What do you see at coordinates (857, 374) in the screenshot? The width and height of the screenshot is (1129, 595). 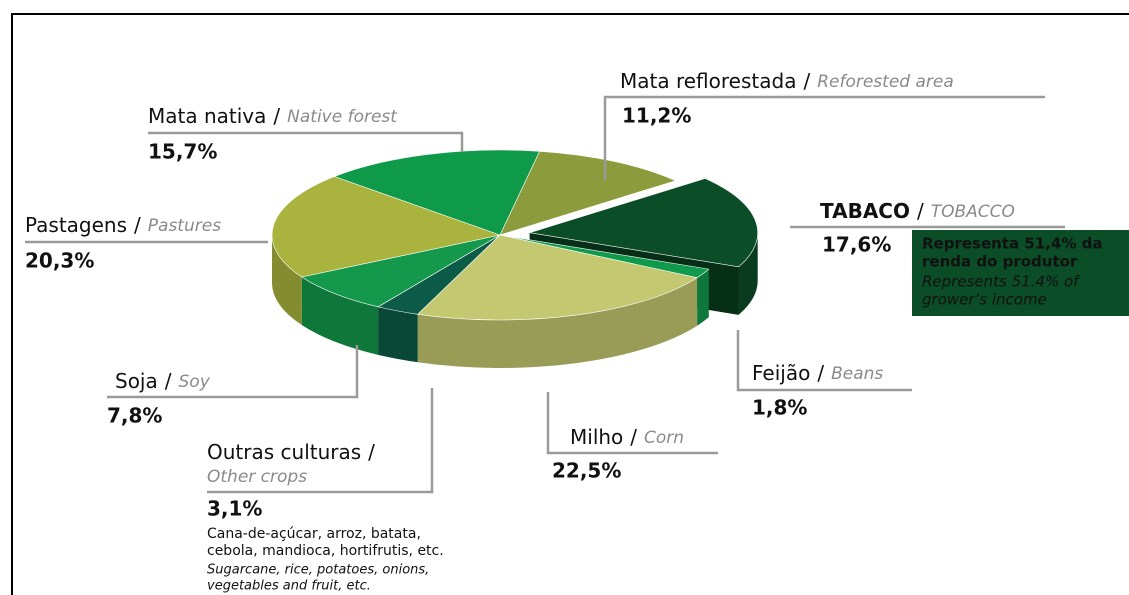 I see `category-translation: Beans` at bounding box center [857, 374].